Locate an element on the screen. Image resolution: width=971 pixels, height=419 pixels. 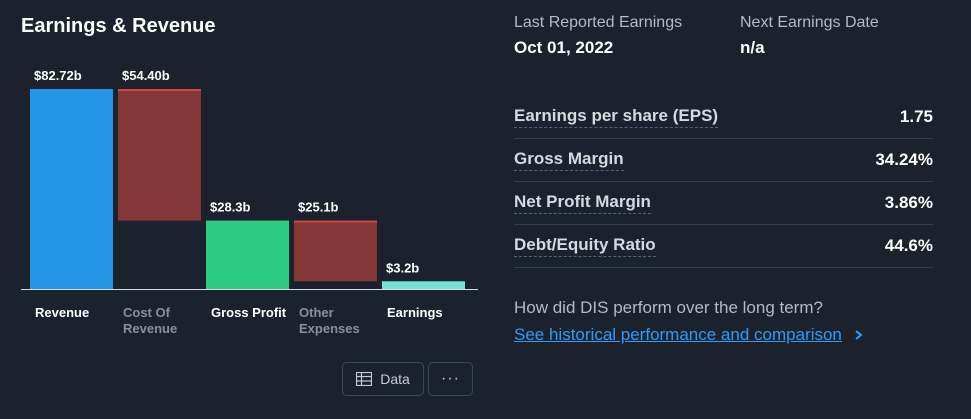
section-title: Earnings & Revenue is located at coordinates (118, 26).